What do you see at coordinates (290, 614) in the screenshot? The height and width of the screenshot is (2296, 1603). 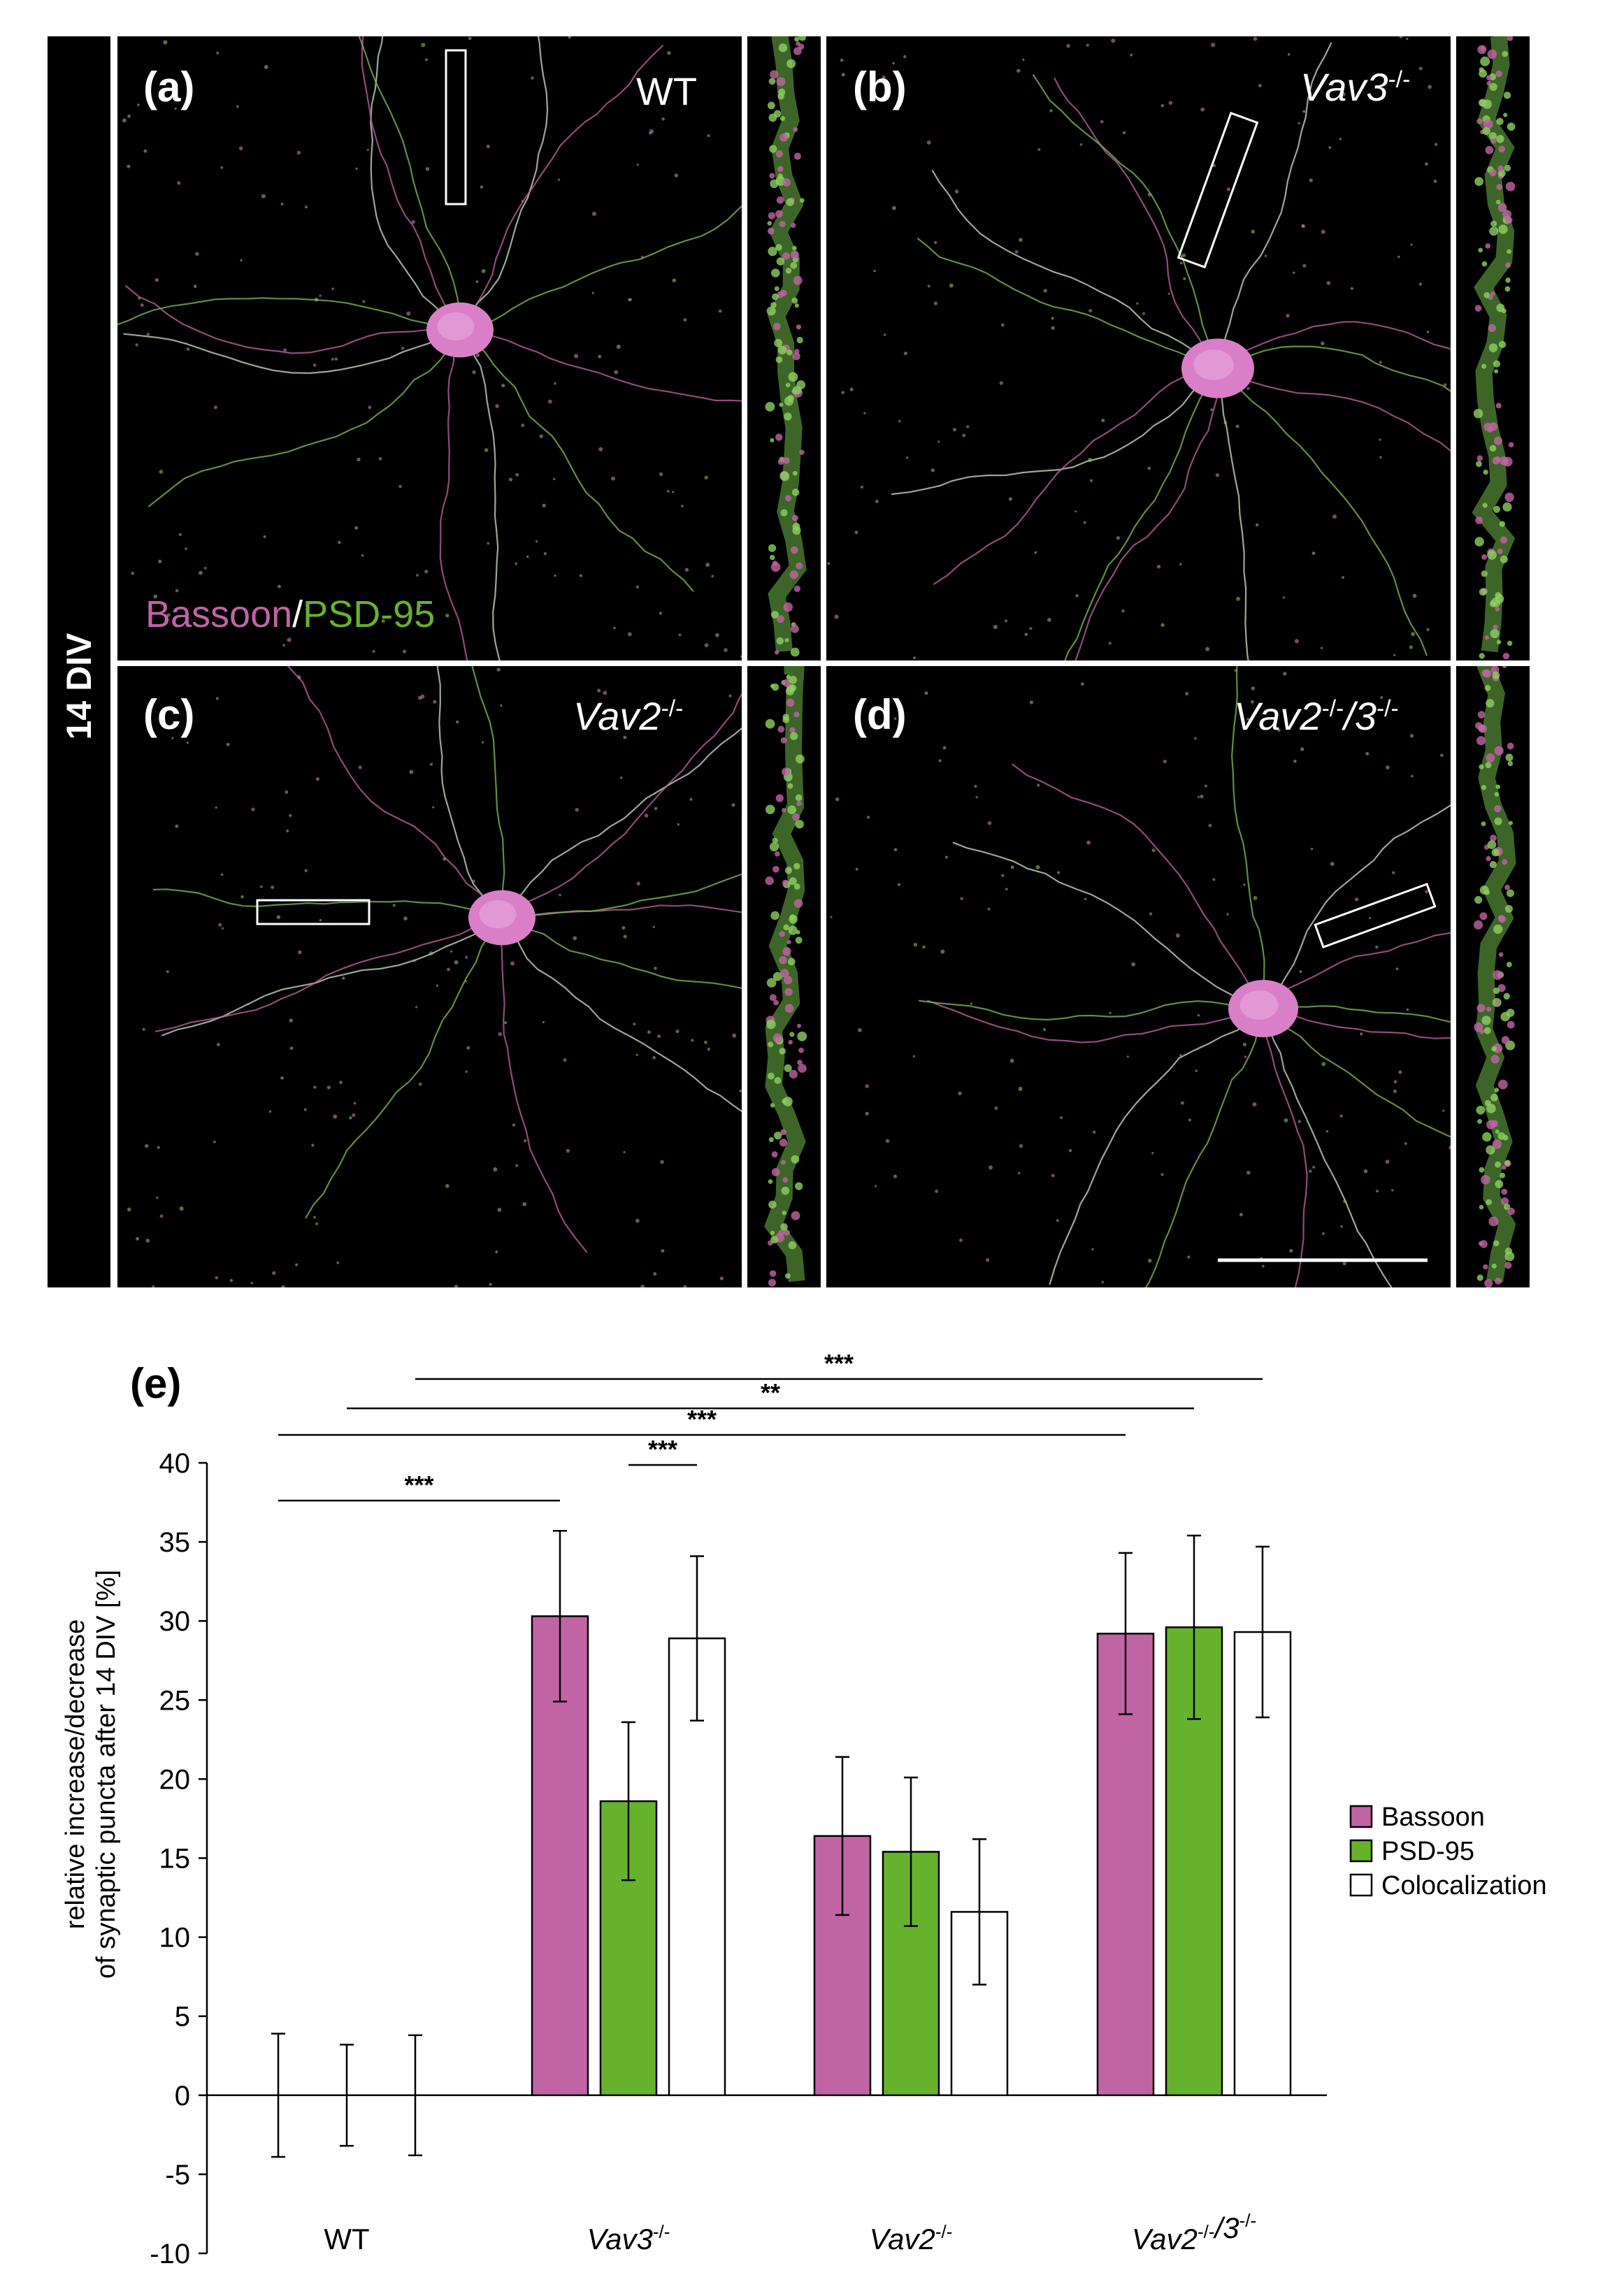 I see `stain-legend: Bassoon/PSD-95` at bounding box center [290, 614].